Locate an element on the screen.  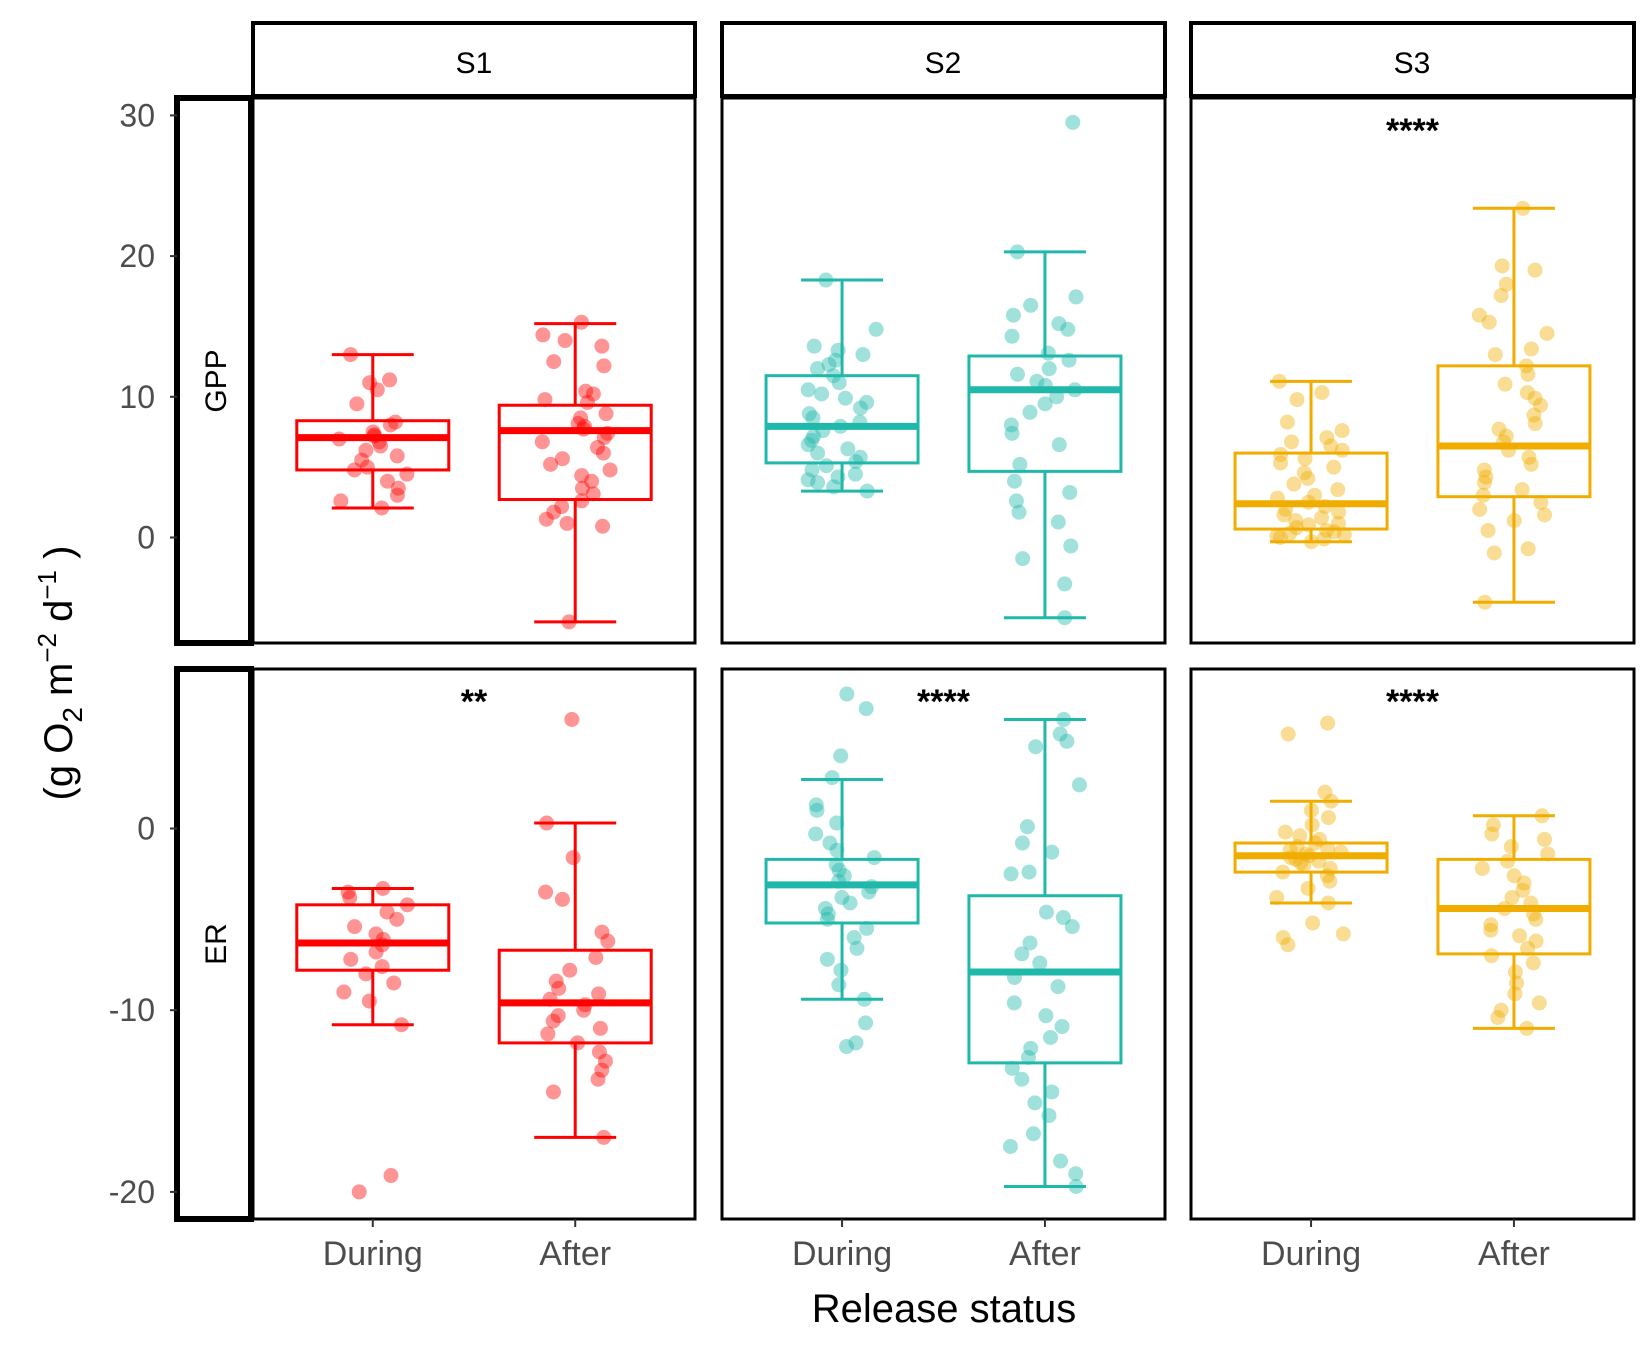
panel-s1-er: ** During After is located at coordinates (474, 970).